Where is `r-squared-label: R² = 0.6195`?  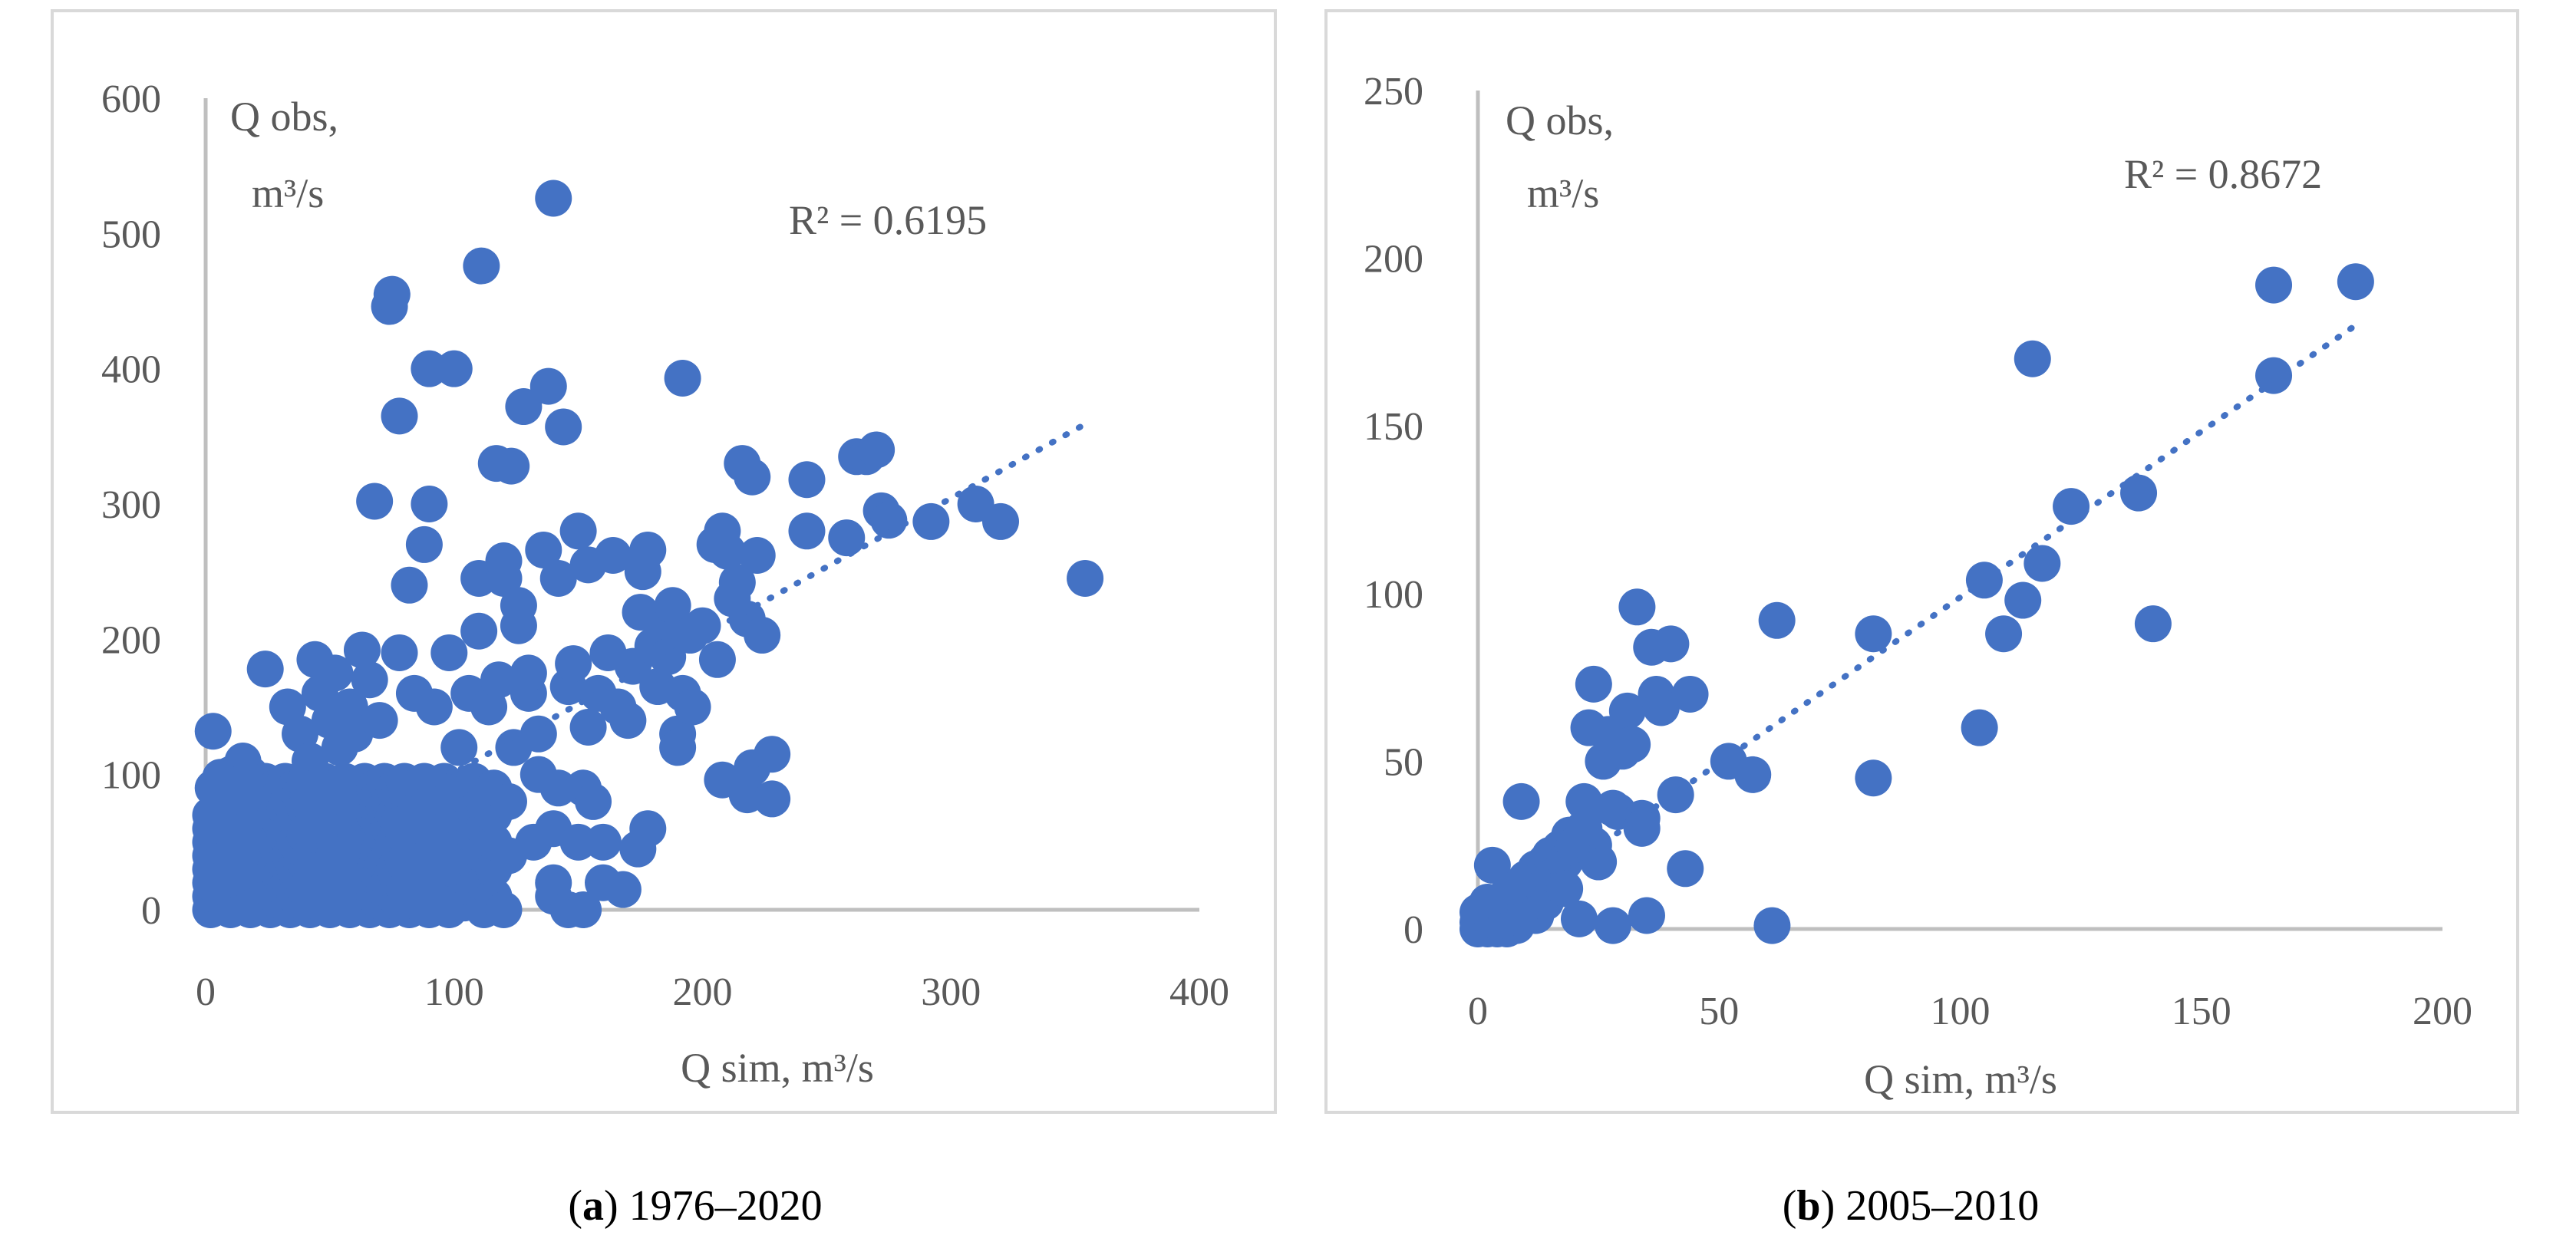
r-squared-label: R² = 0.6195 is located at coordinates (888, 220).